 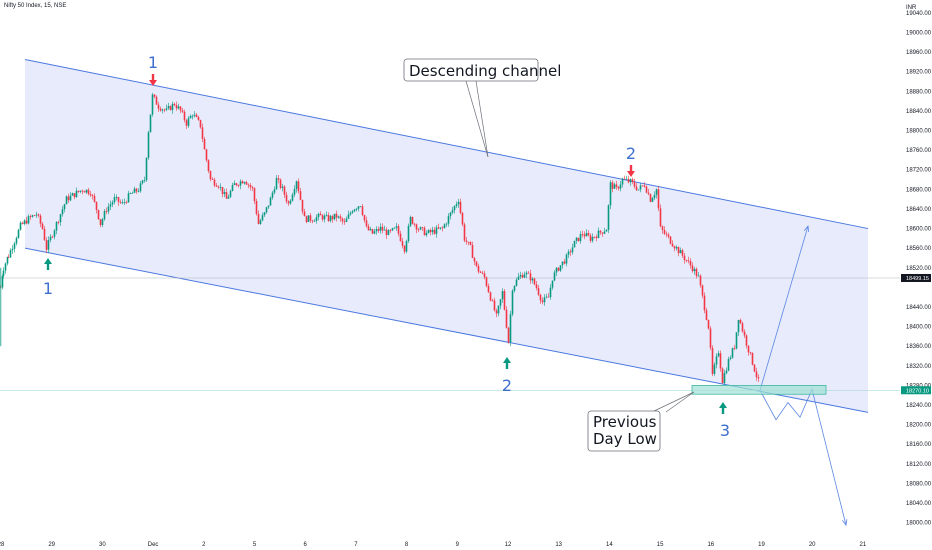 What do you see at coordinates (153, 80) in the screenshot?
I see `peak-1-down-arrow` at bounding box center [153, 80].